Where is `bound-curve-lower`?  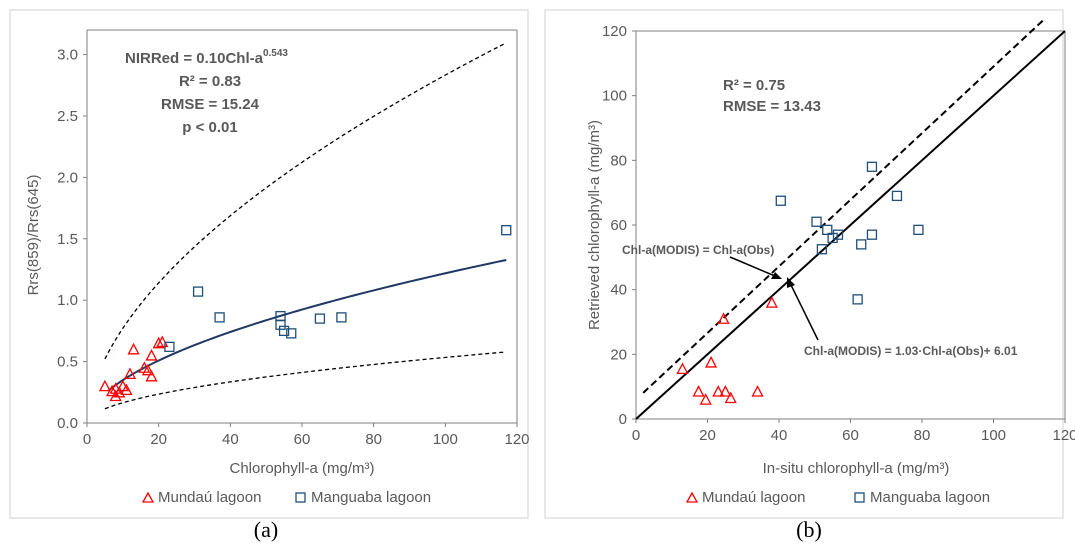 bound-curve-lower is located at coordinates (305, 380).